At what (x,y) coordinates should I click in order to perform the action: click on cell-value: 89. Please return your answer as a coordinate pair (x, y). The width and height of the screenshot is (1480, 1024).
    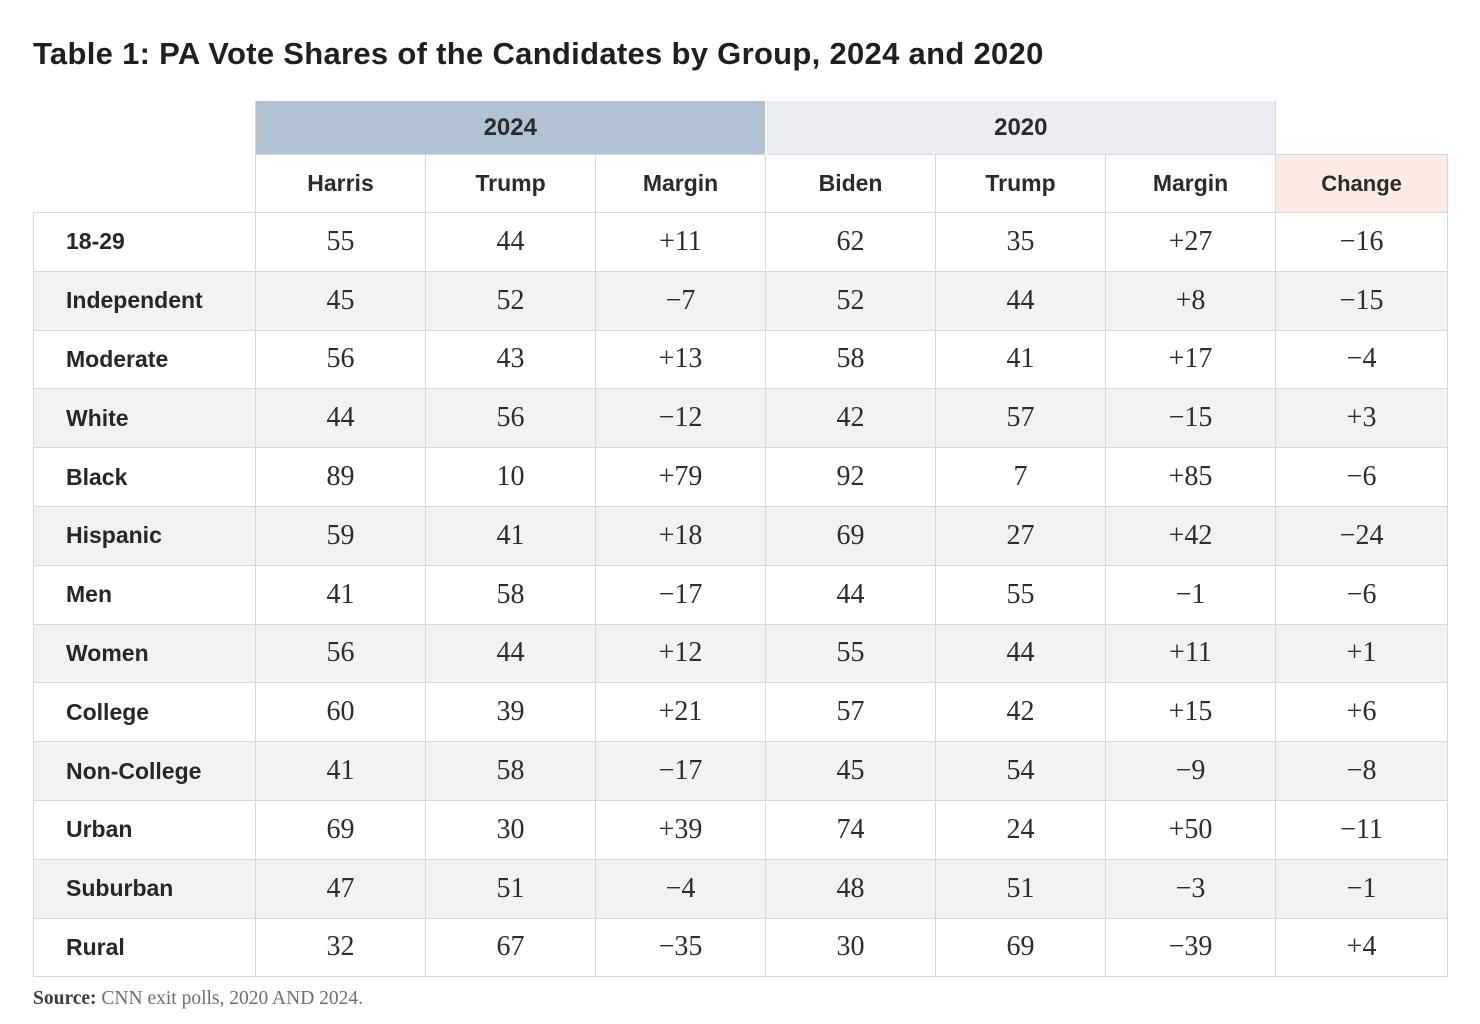
    Looking at the image, I should click on (340, 477).